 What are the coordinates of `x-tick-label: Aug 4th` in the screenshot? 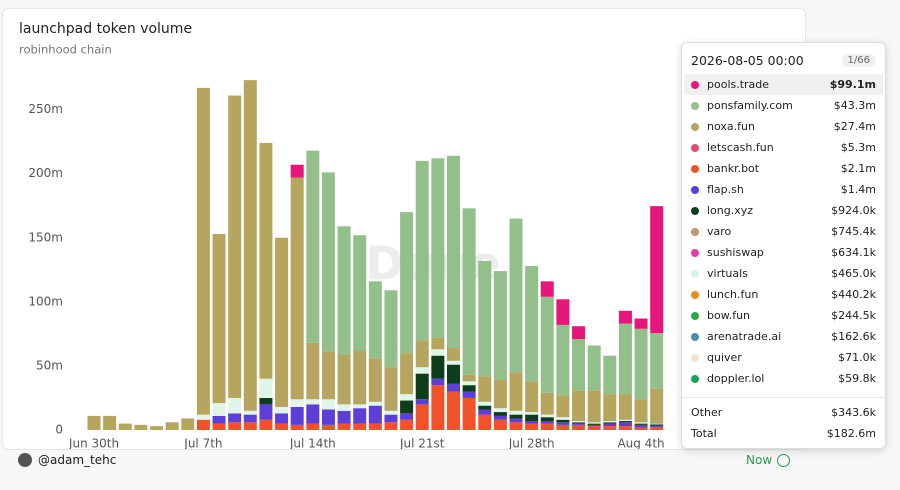 It's located at (640, 443).